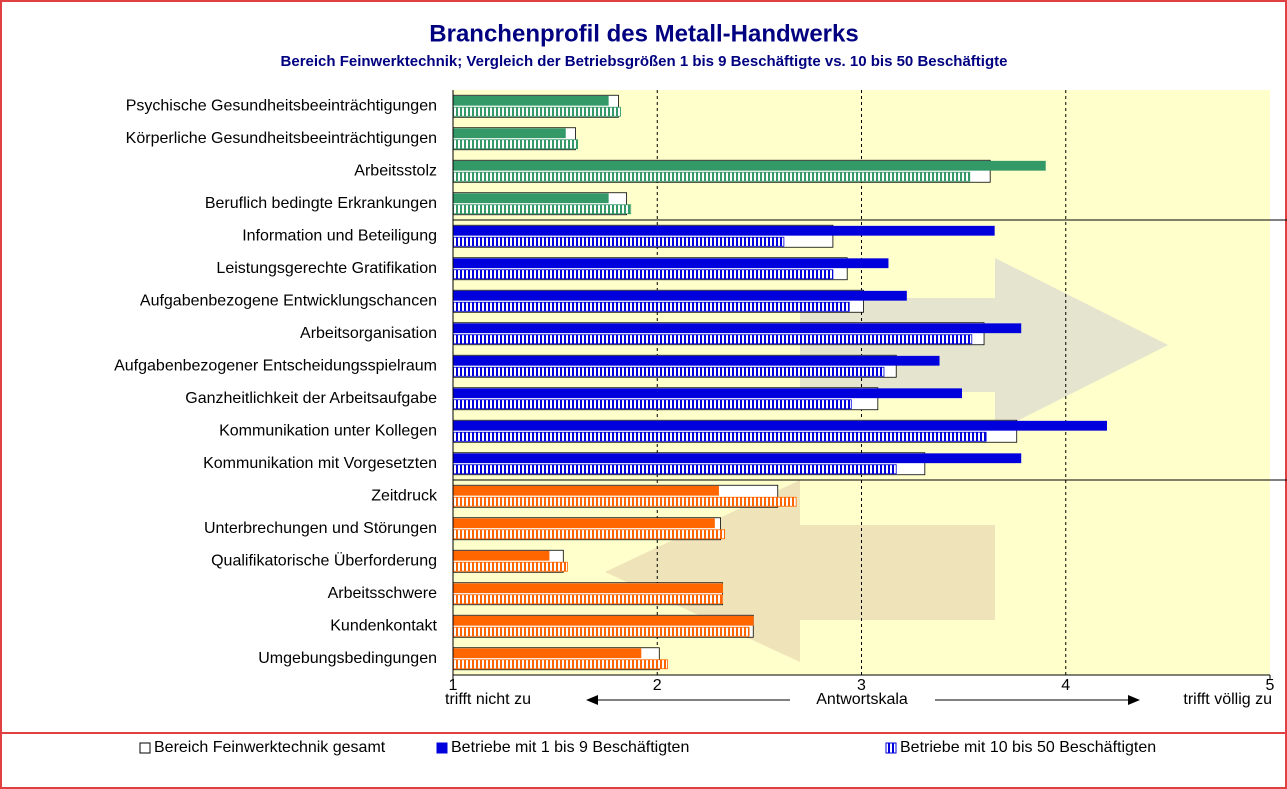 The image size is (1287, 789). I want to click on legend-label: Betriebe mit 10 bis 50 Beschäftigten, so click(1028, 747).